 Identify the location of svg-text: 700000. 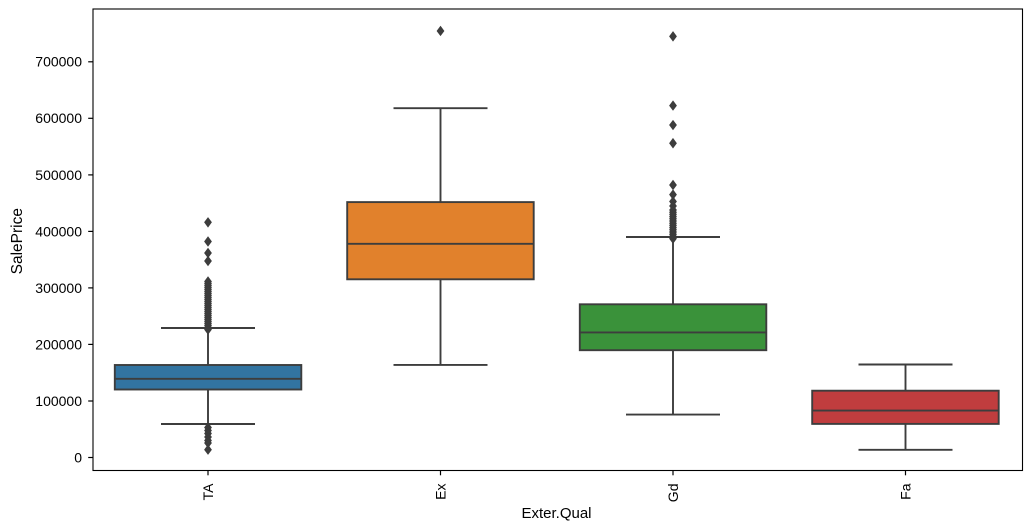
(58, 62).